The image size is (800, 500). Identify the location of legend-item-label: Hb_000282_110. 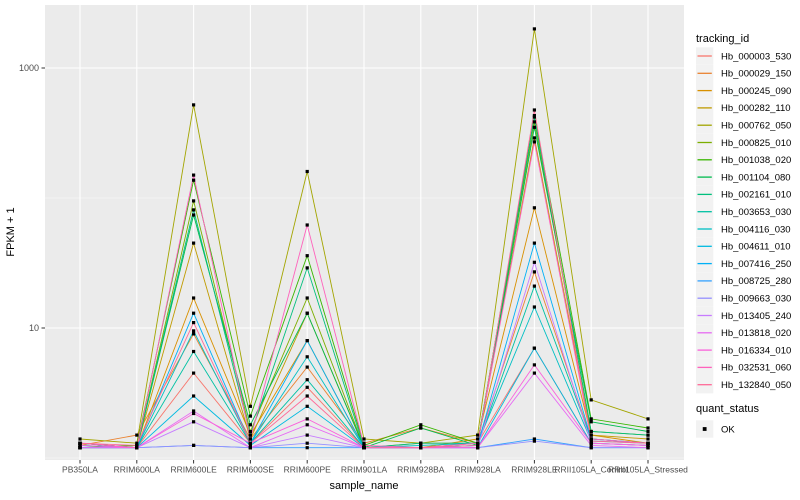
(756, 108).